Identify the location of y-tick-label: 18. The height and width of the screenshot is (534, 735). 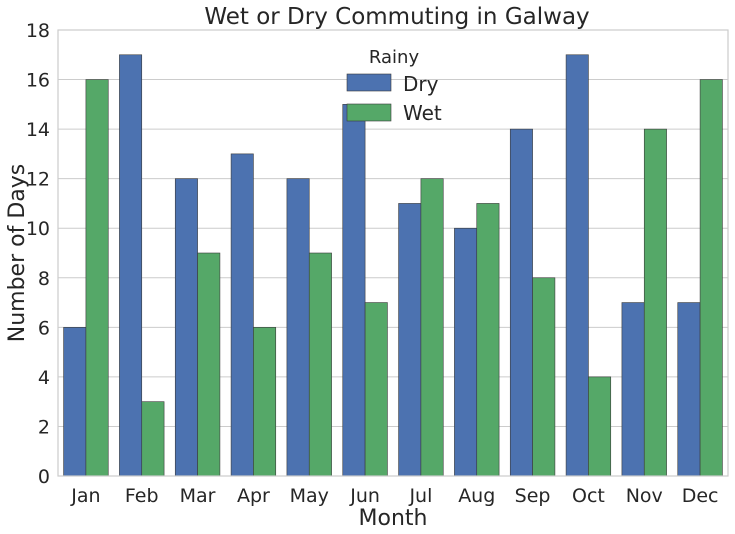
(38, 31).